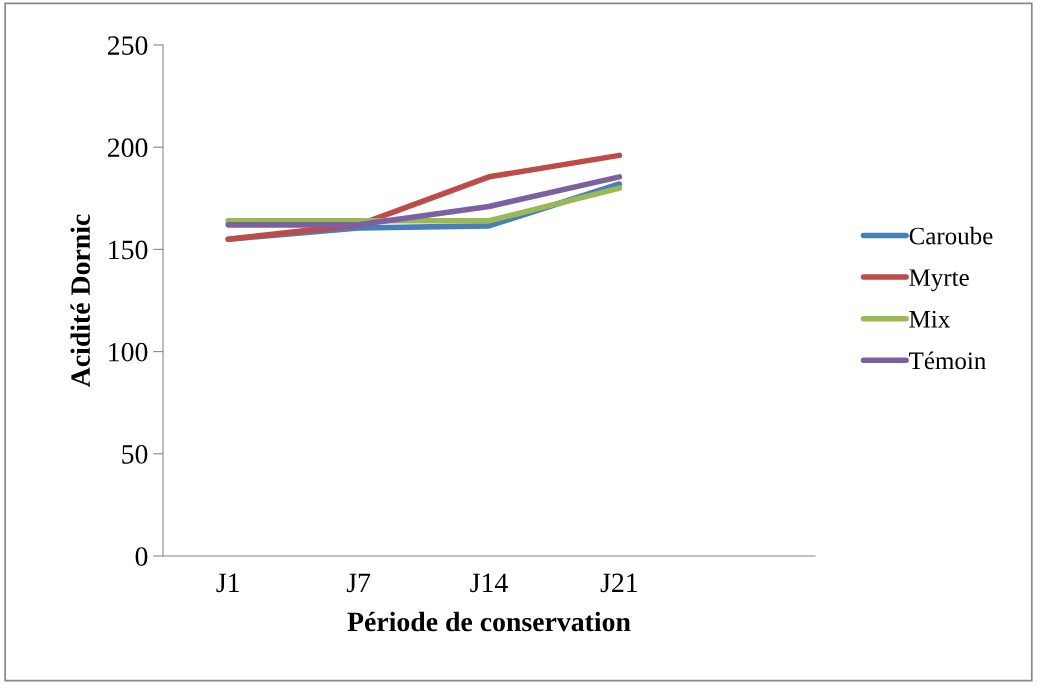 The height and width of the screenshot is (684, 1037). What do you see at coordinates (141, 556) in the screenshot?
I see `y-tick-label: 0` at bounding box center [141, 556].